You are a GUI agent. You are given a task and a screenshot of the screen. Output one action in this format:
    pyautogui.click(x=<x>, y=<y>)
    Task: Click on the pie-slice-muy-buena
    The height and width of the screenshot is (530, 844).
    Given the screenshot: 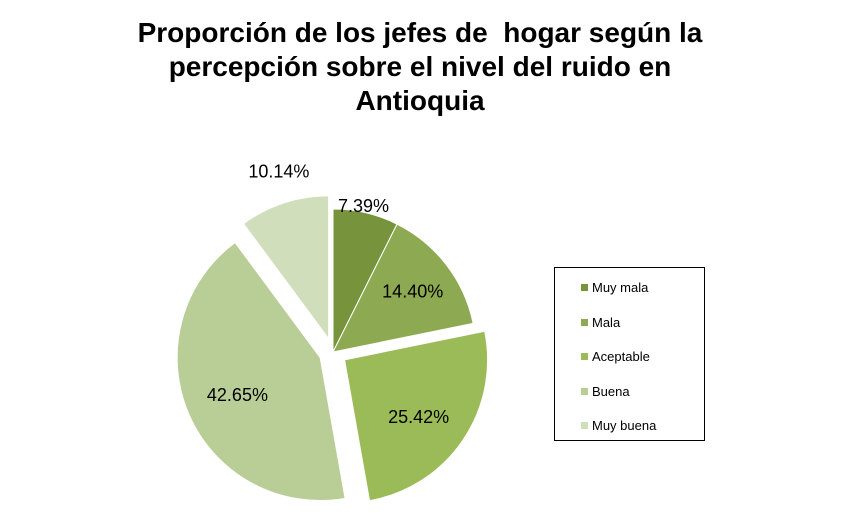 What is the action you would take?
    pyautogui.click(x=286, y=268)
    